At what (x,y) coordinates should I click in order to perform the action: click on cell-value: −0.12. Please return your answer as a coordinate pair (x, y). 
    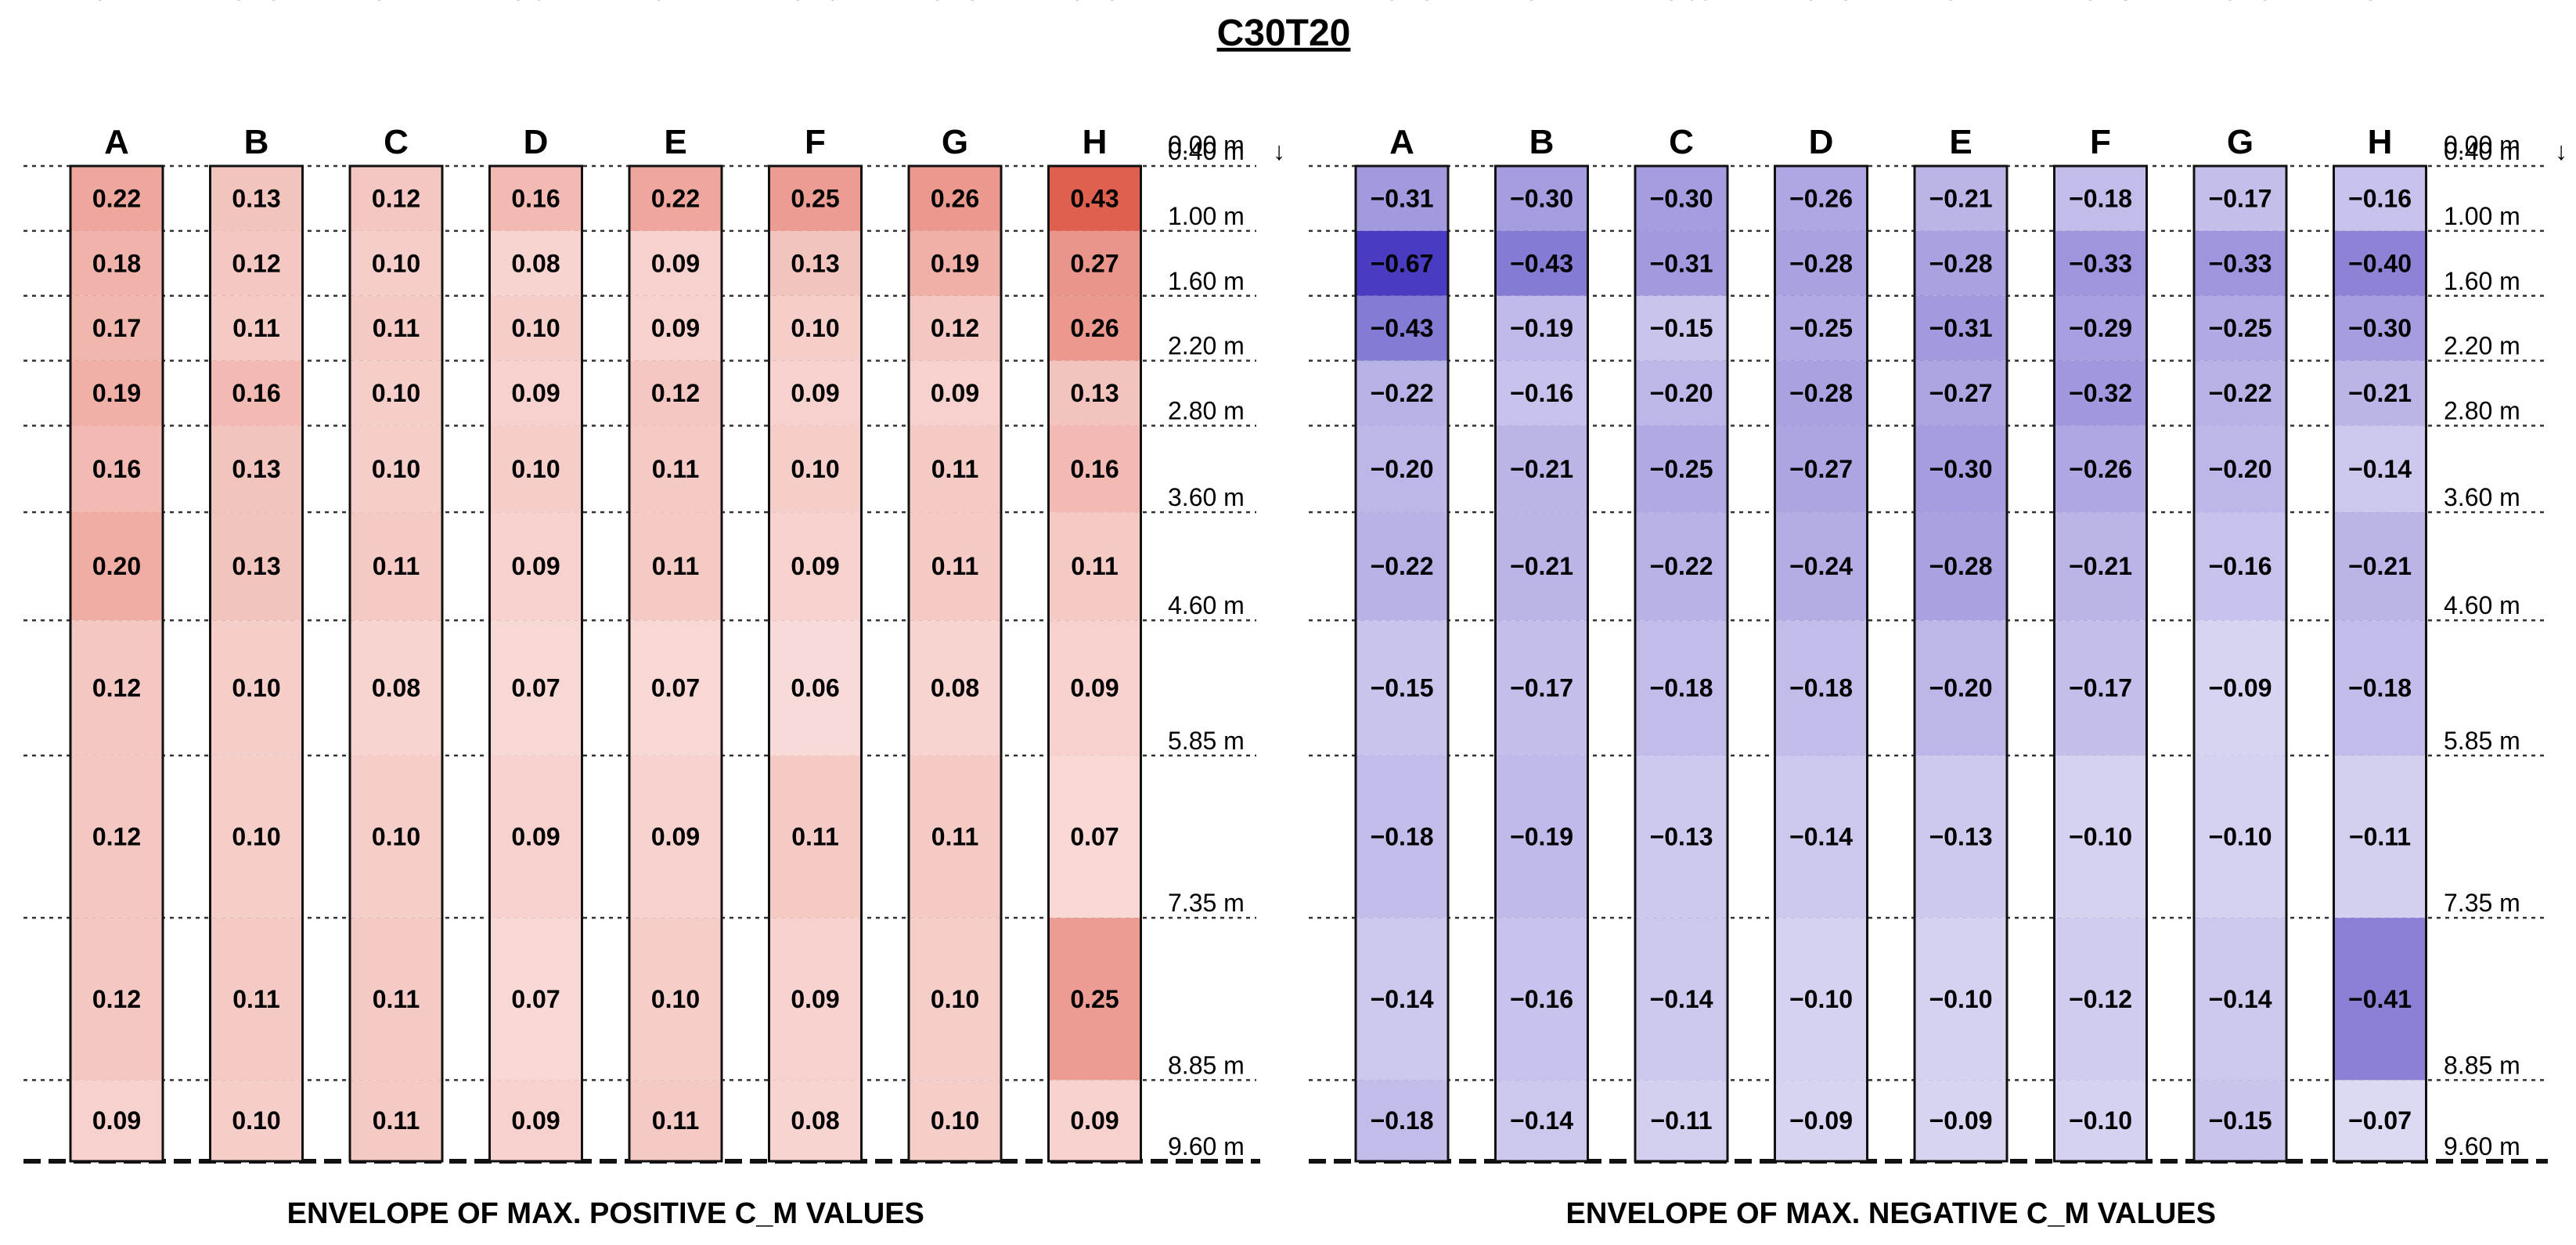
    Looking at the image, I should click on (1961, 2).